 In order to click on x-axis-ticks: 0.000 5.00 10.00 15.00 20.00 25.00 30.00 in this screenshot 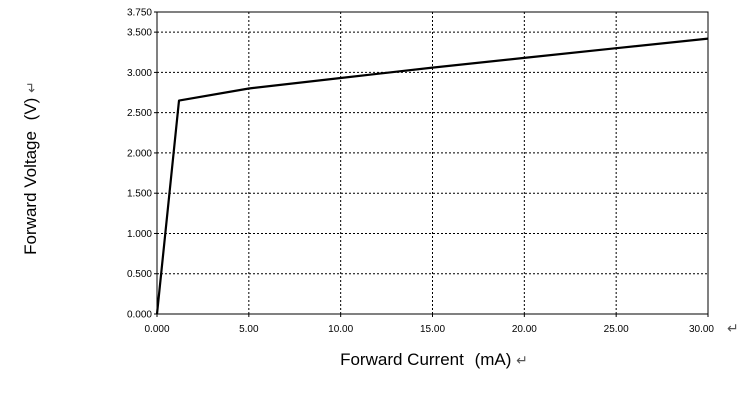, I will do `click(429, 324)`.